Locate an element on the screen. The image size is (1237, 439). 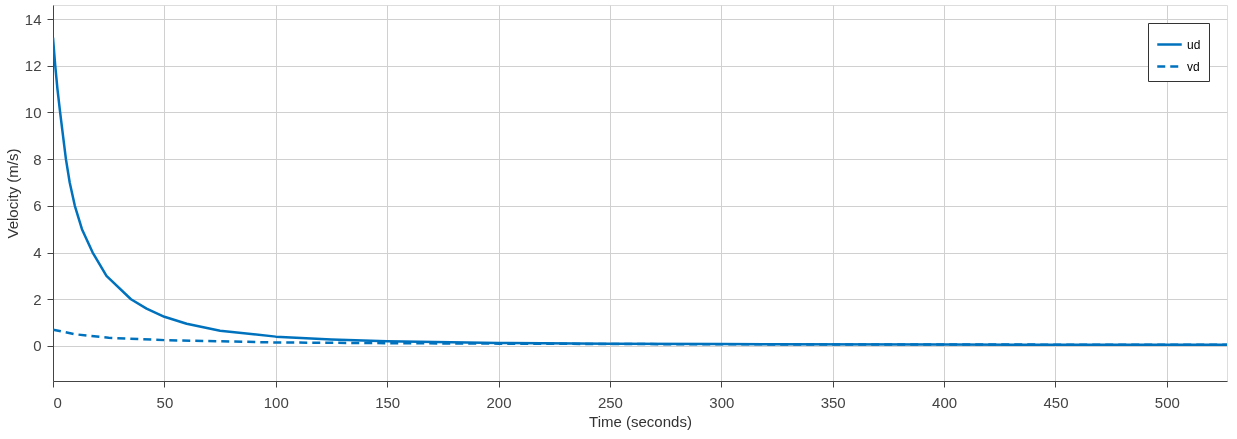
x-tick-label: 400 is located at coordinates (945, 402).